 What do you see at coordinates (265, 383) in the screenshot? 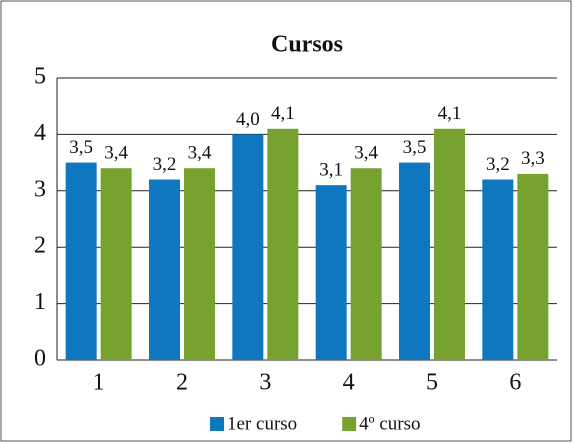
I see `x-tick-label: 3` at bounding box center [265, 383].